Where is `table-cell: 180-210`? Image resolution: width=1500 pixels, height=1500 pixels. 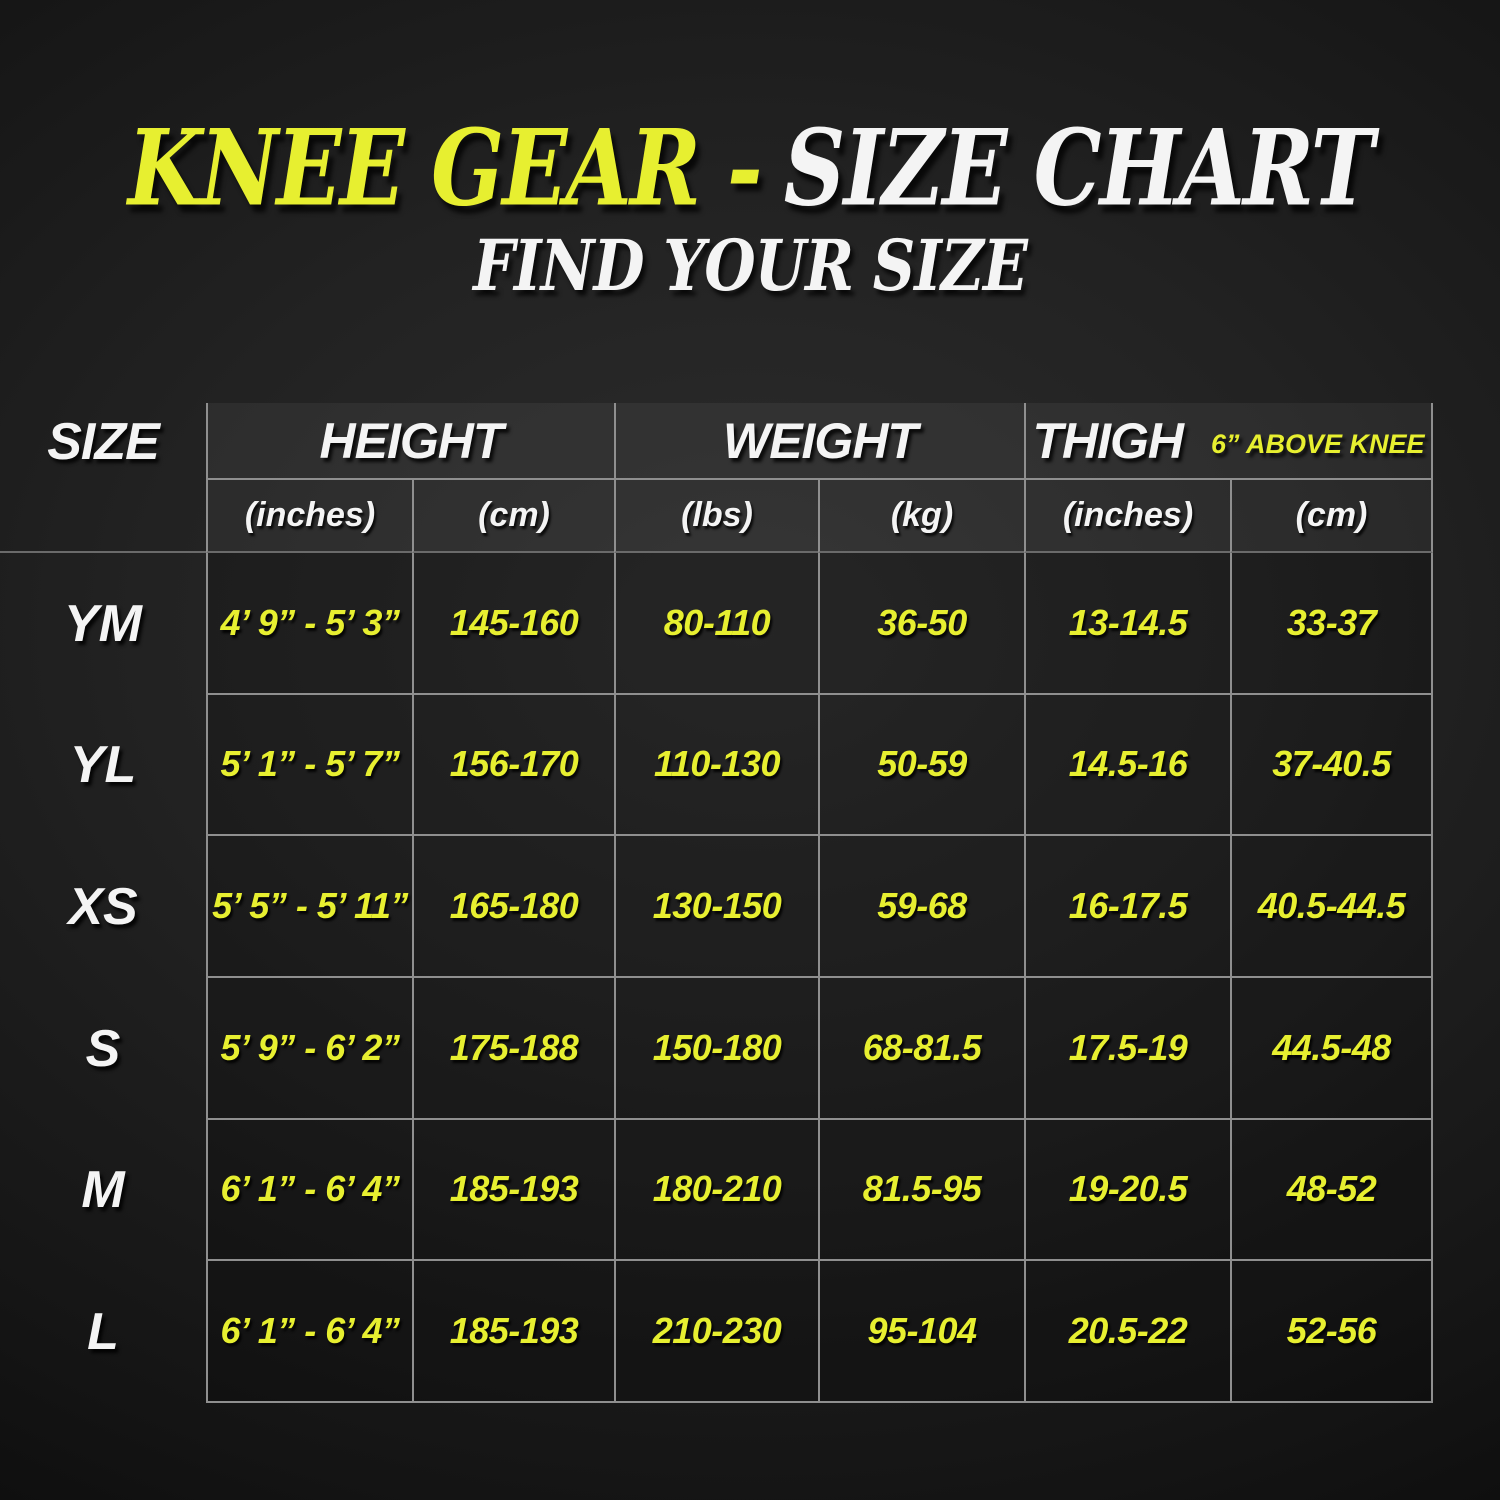
table-cell: 180-210 is located at coordinates (716, 1190).